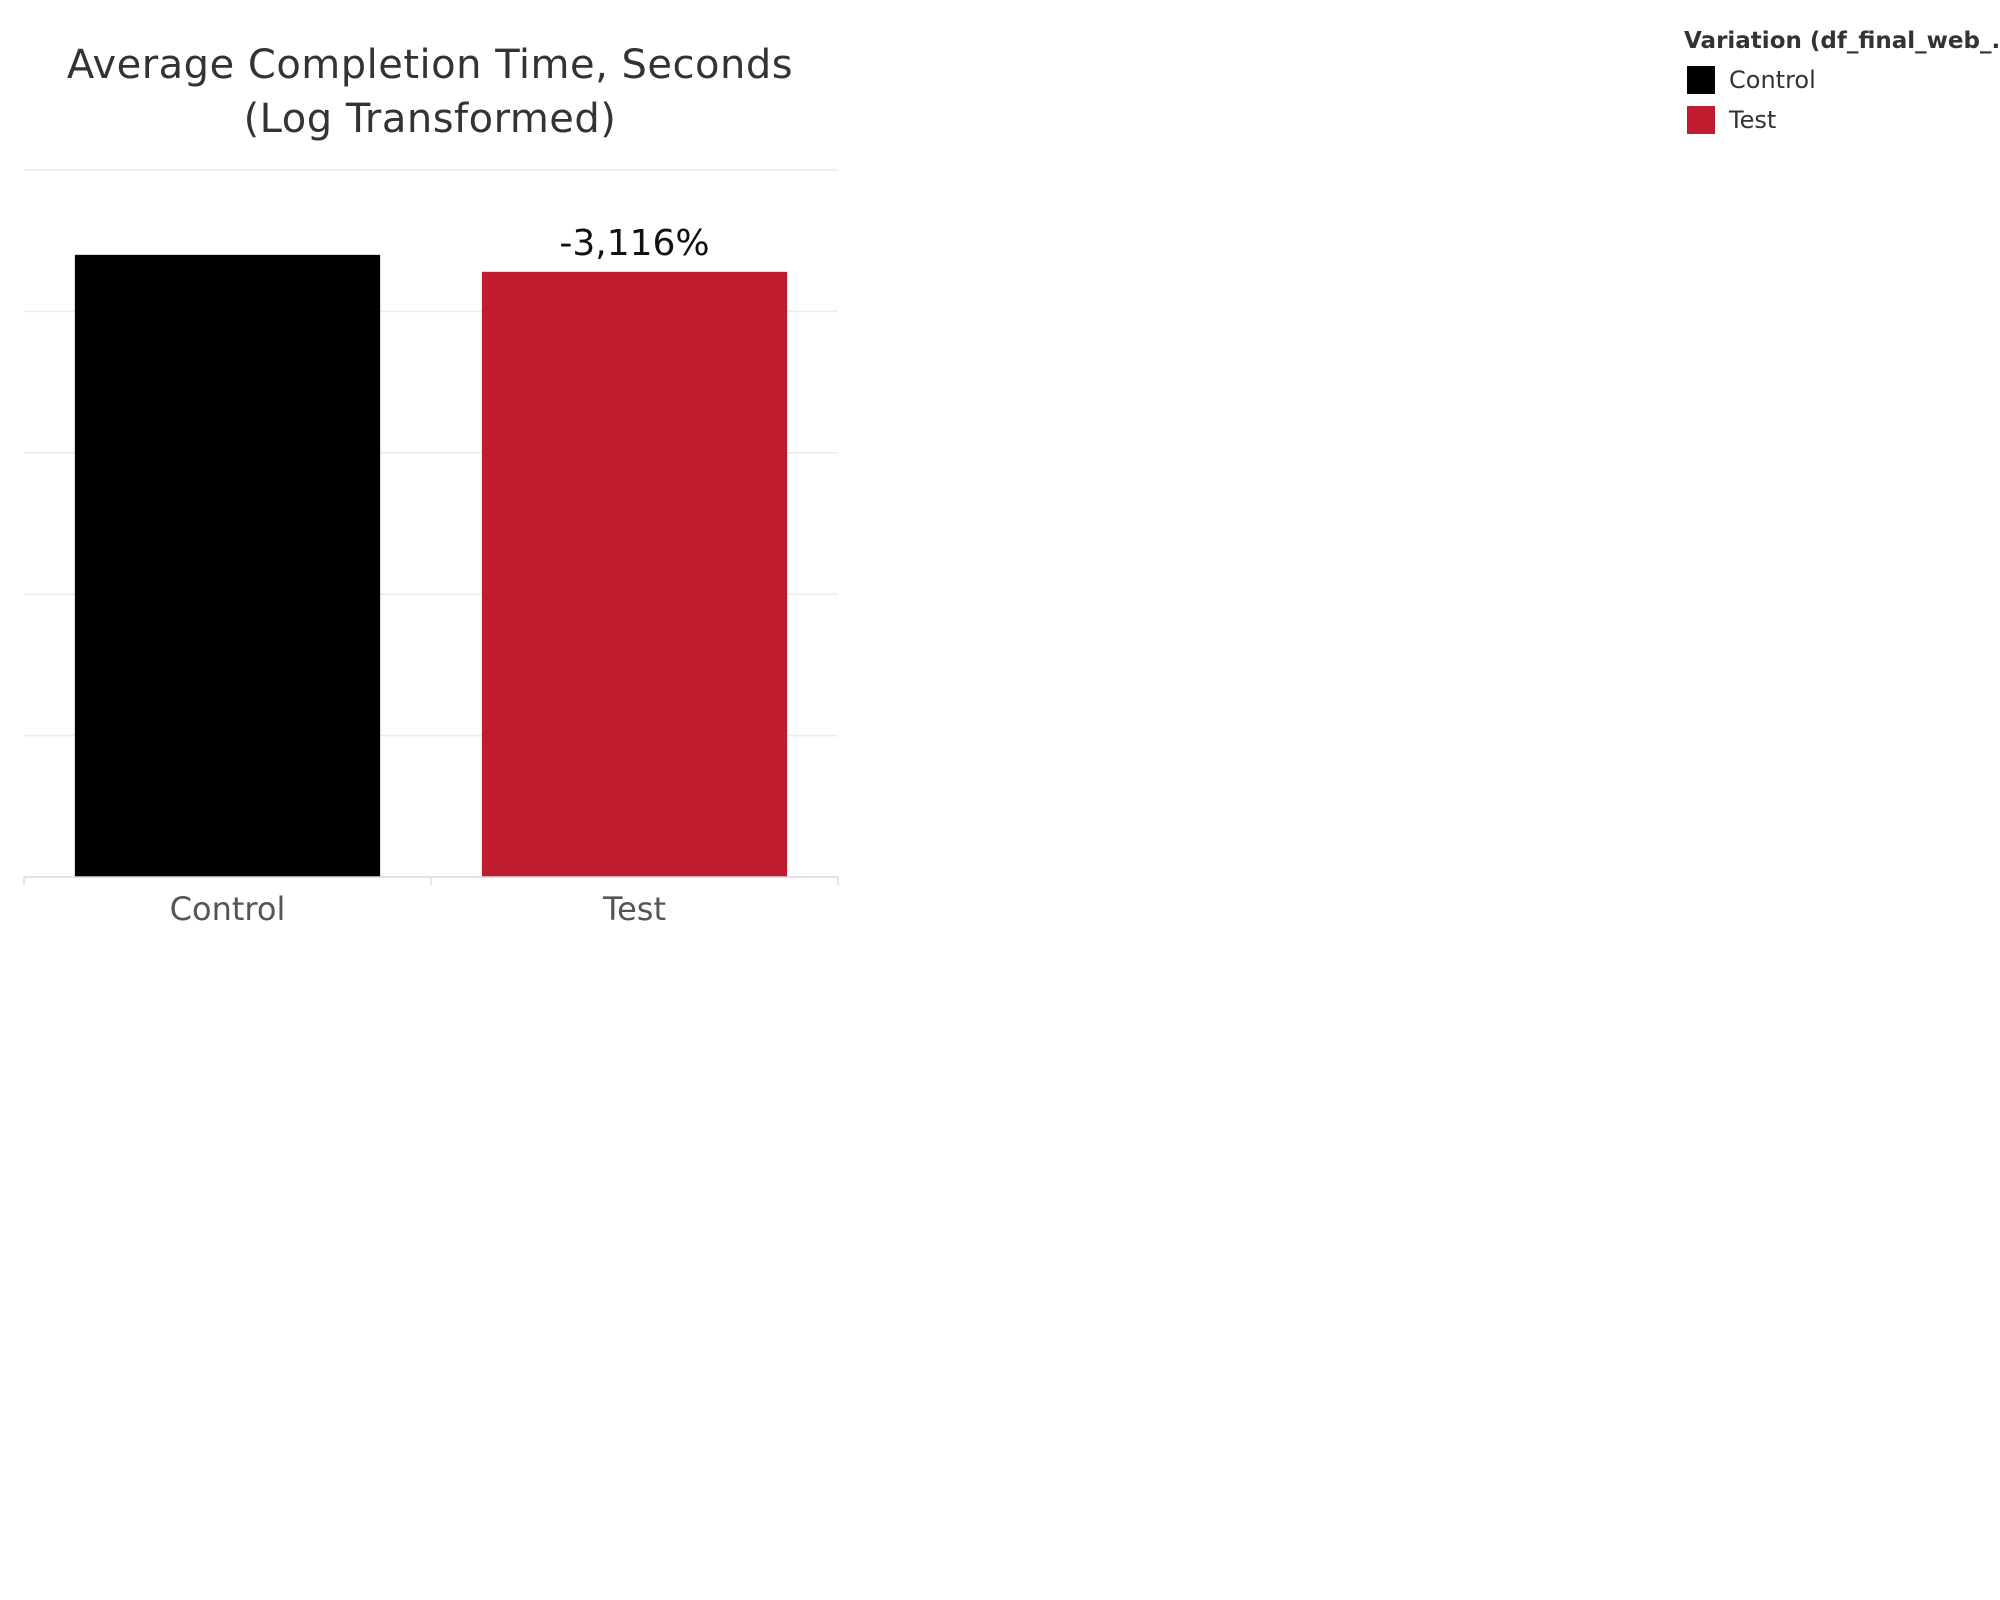  What do you see at coordinates (1701, 80) in the screenshot?
I see `legend-swatch-control` at bounding box center [1701, 80].